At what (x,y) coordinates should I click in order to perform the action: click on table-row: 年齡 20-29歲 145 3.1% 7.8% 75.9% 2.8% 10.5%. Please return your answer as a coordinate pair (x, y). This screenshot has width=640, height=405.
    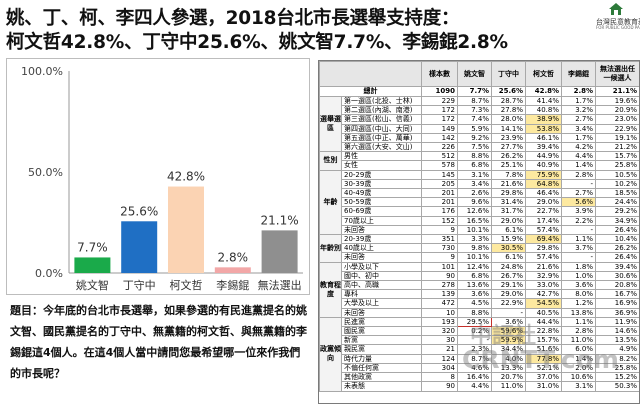
    Looking at the image, I should click on (479, 202).